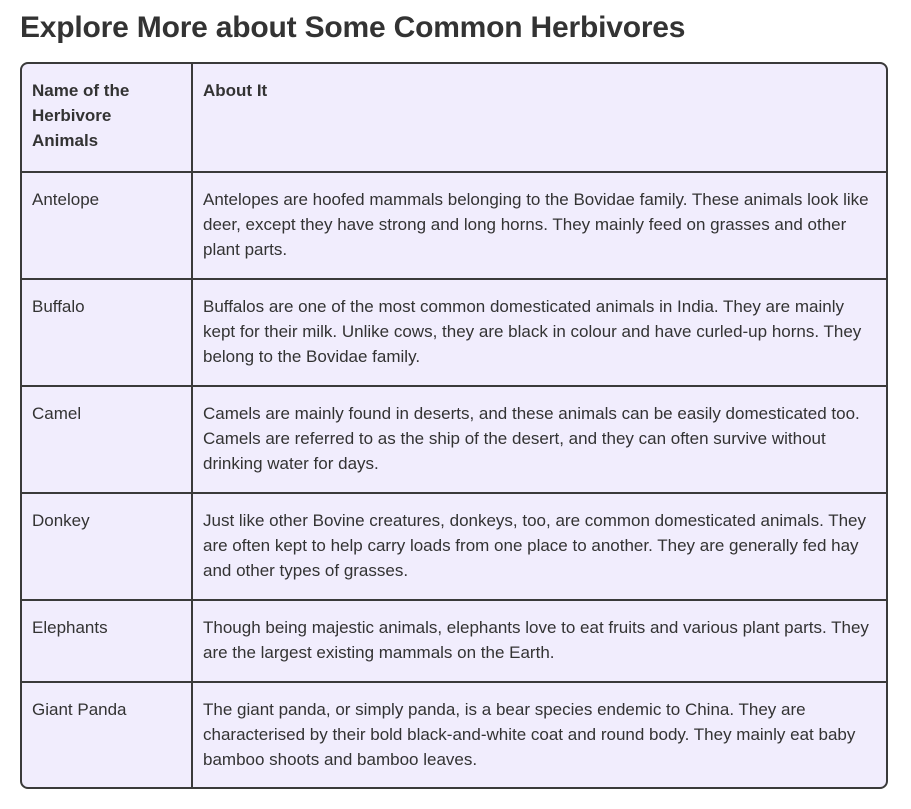 This screenshot has height=809, width=911. What do you see at coordinates (107, 440) in the screenshot?
I see `animal-name-cell: Camel` at bounding box center [107, 440].